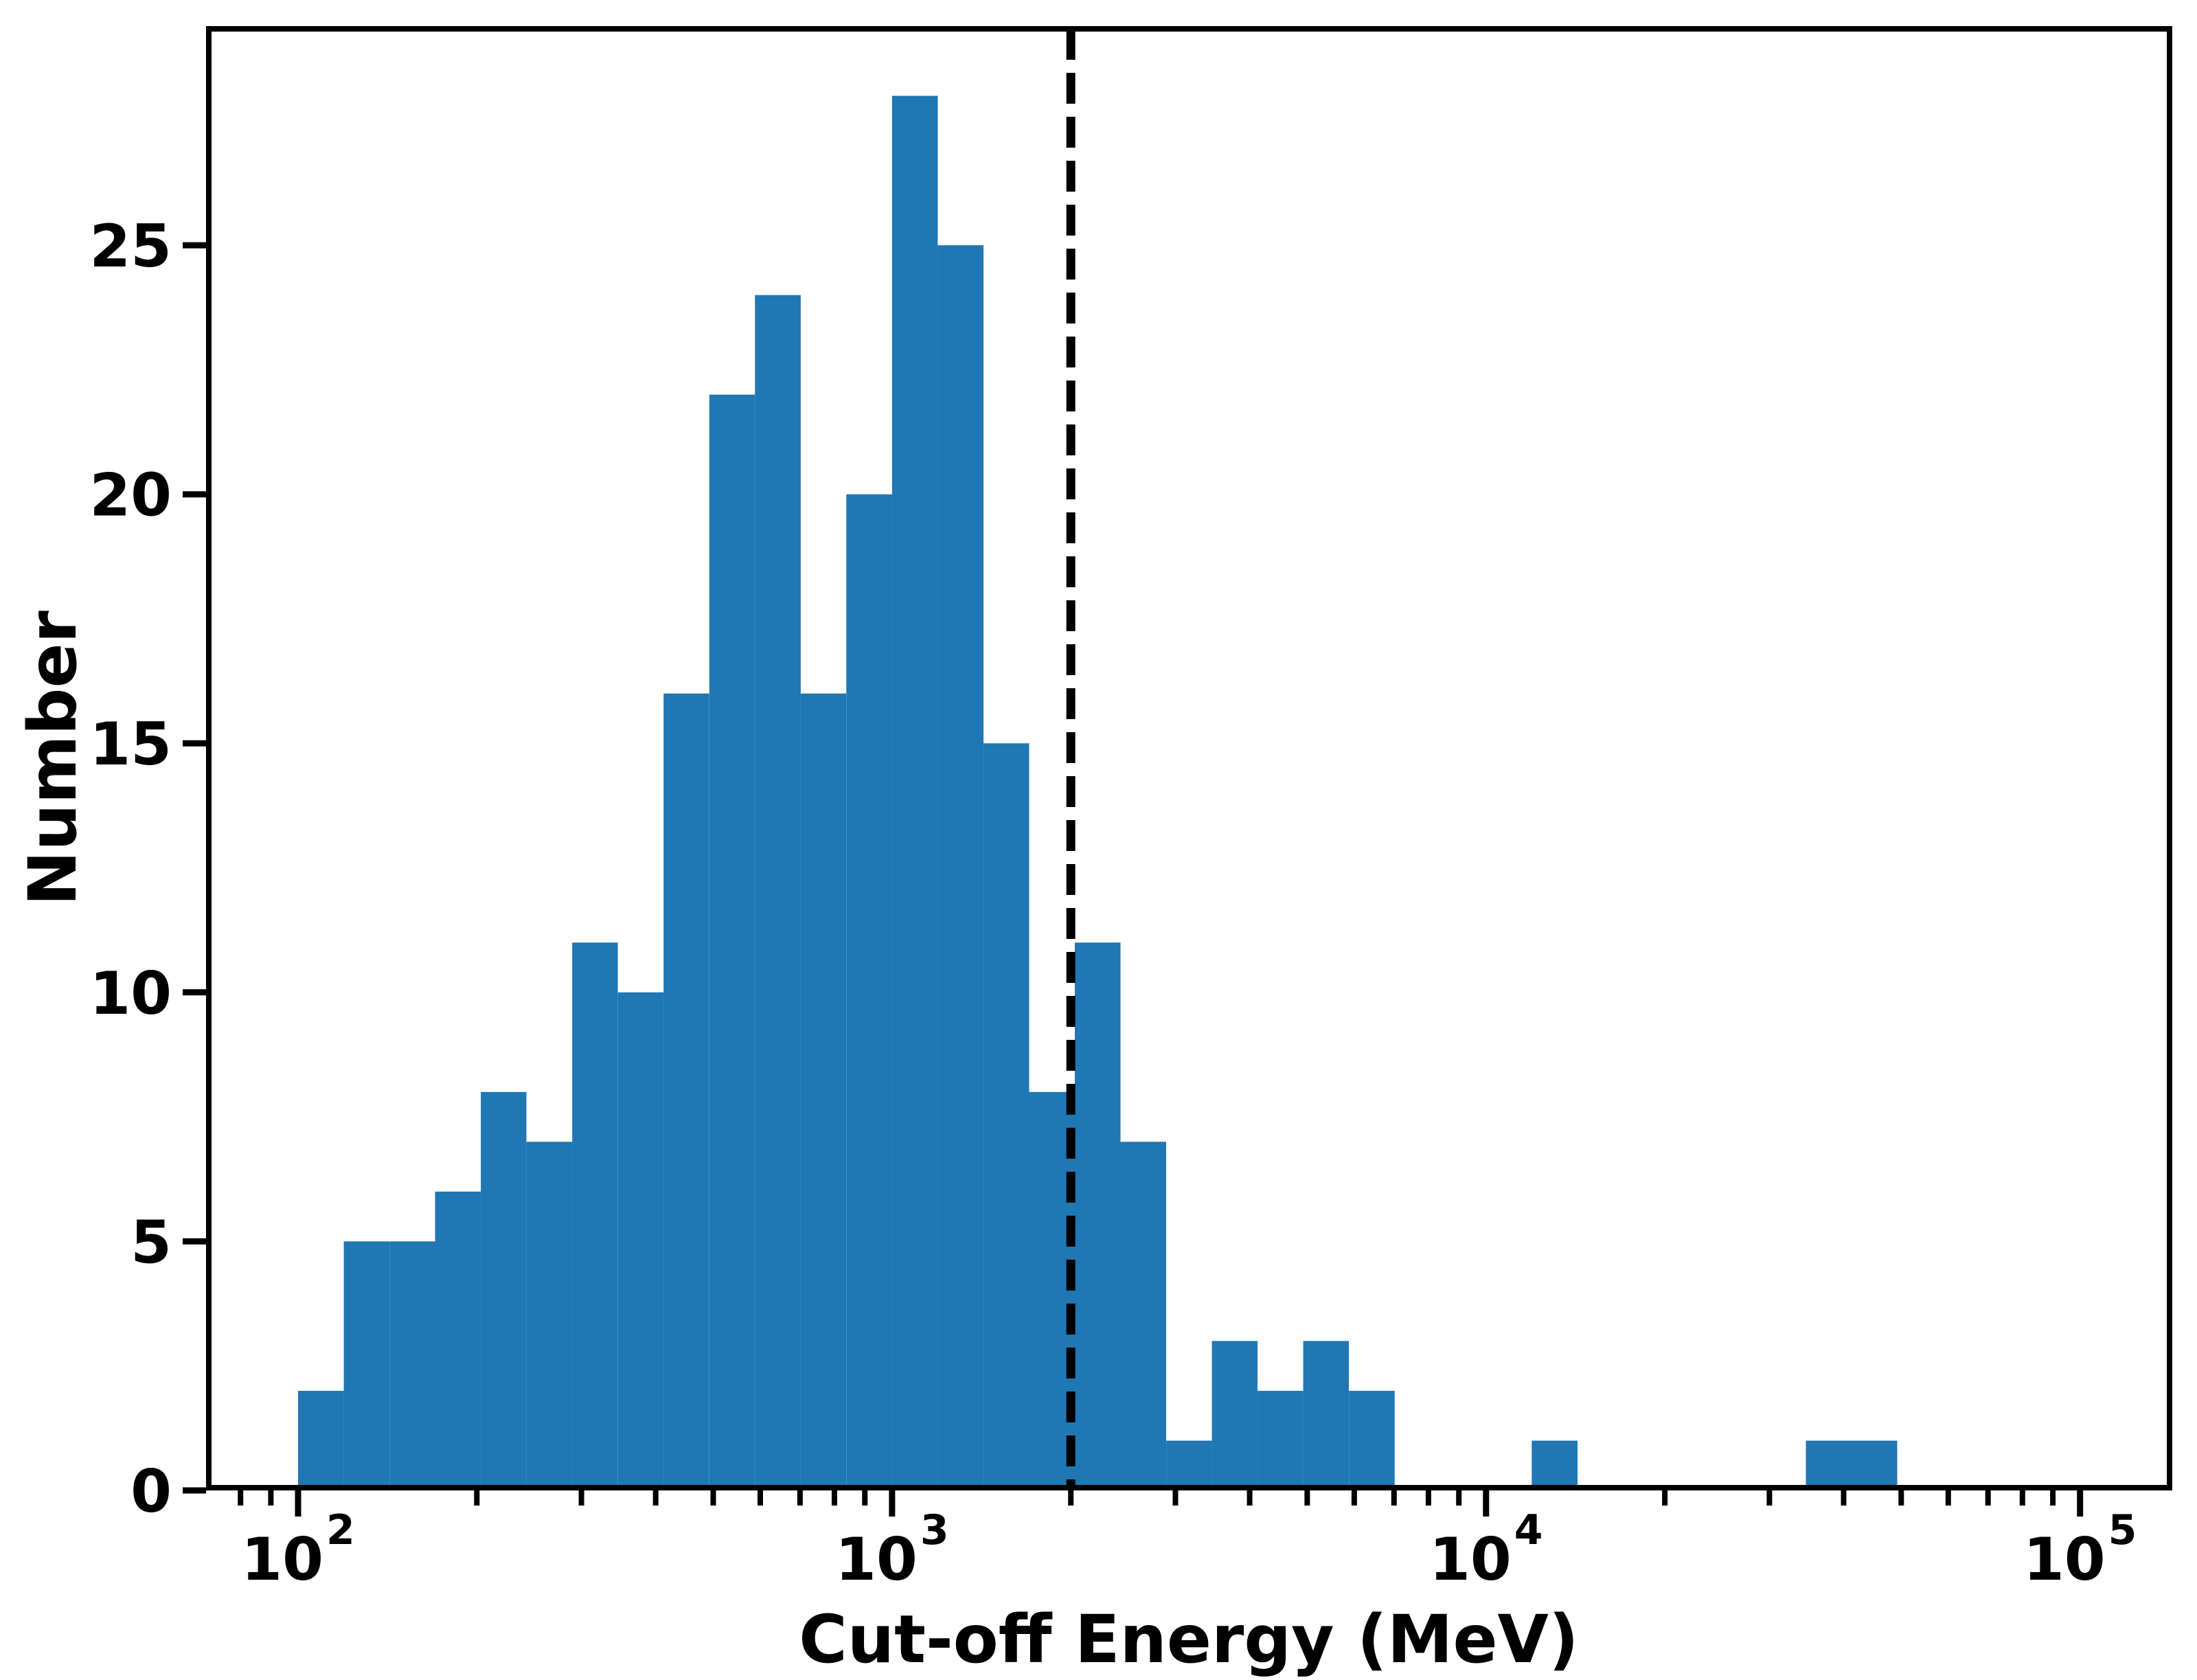 This screenshot has height=1680, width=2197. Describe the element at coordinates (1161, 1503) in the screenshot. I see `x-ticks-layer` at that location.